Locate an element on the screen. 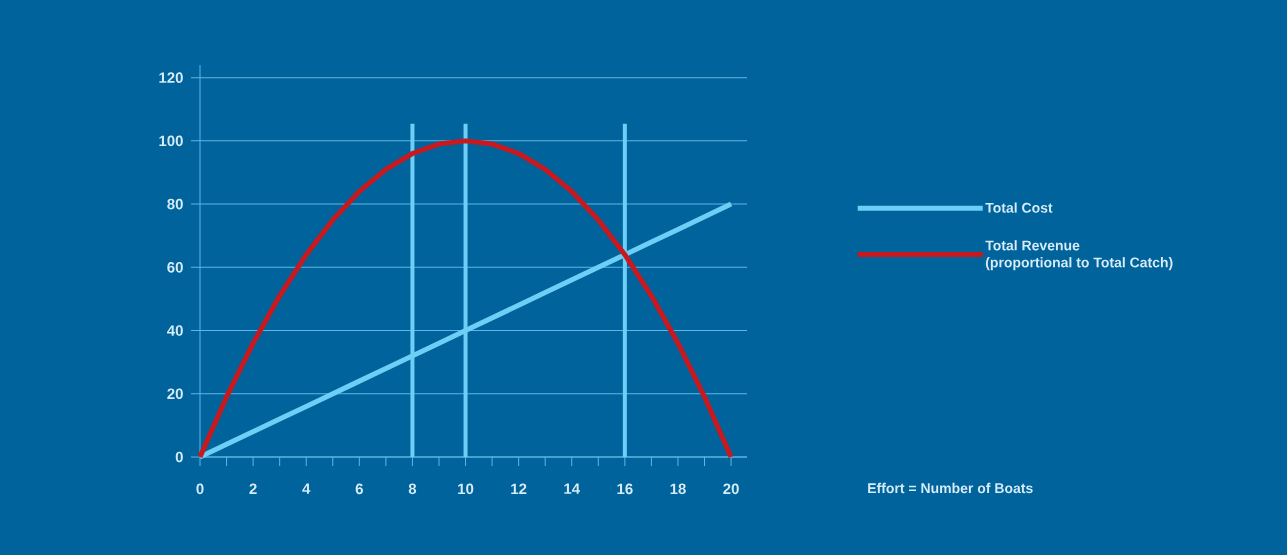 The image size is (1287, 555). x-tick-label: 20 is located at coordinates (731, 489).